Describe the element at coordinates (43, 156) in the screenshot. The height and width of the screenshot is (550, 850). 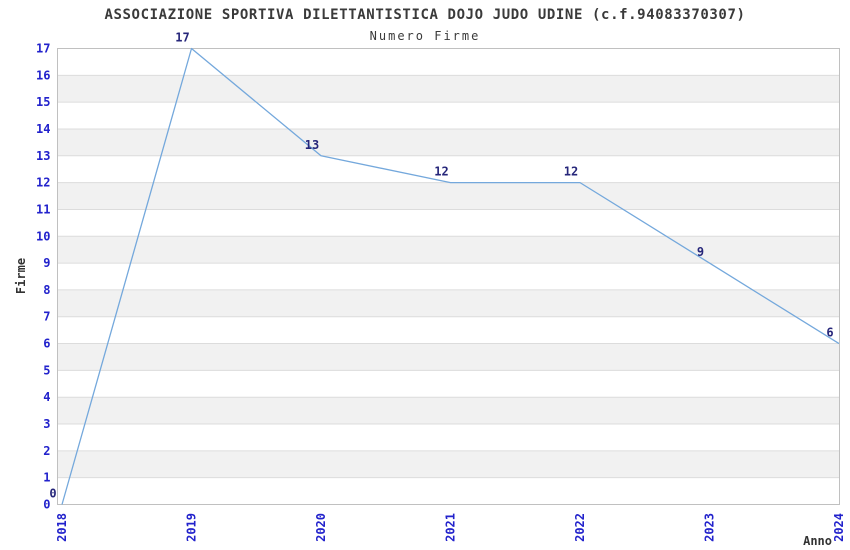
I see `y-tick-label: 13` at that location.